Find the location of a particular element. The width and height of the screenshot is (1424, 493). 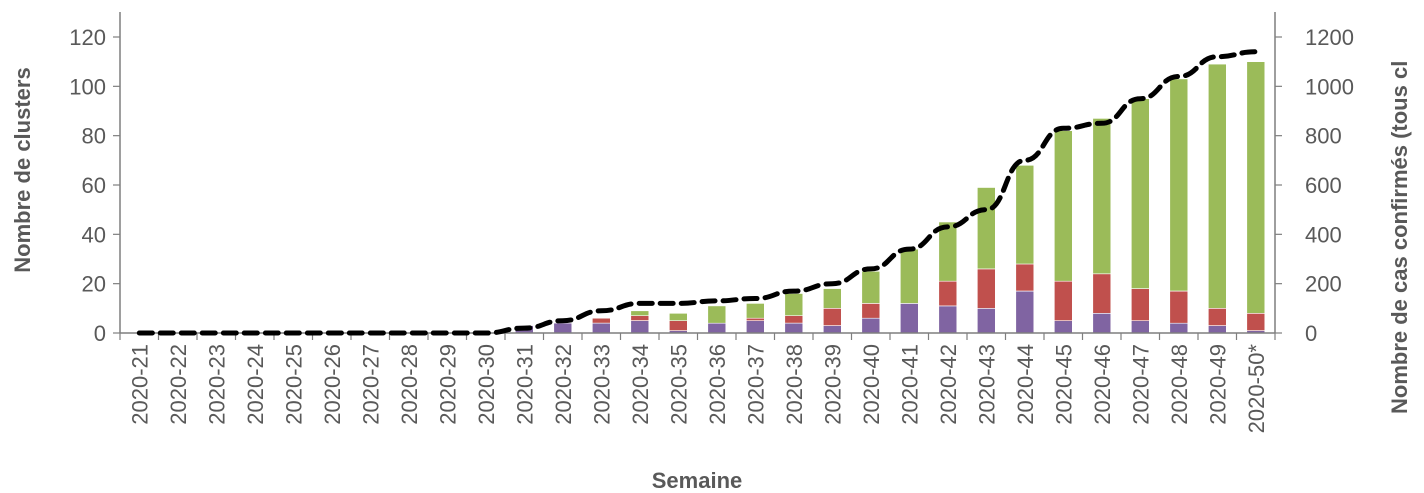

y-axis-left-title: Nombre de clusters is located at coordinates (22, 169).